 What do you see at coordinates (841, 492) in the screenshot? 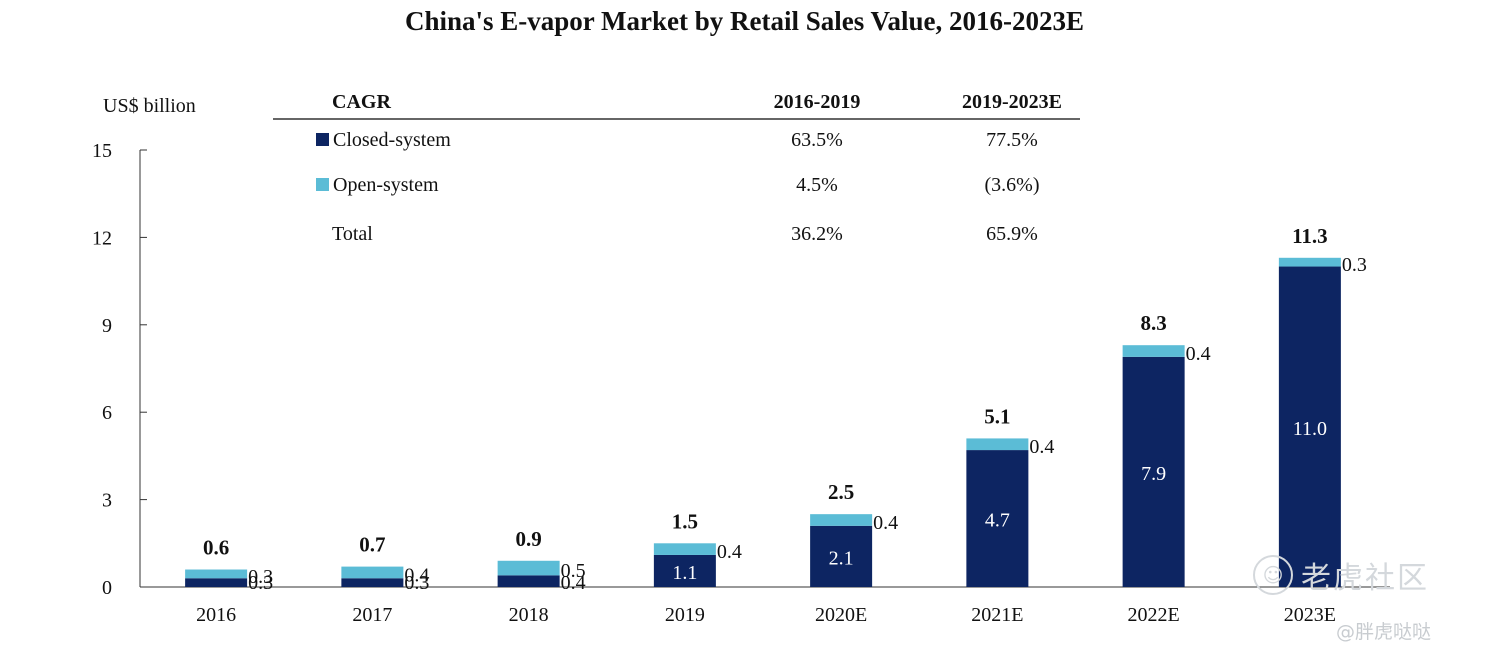
I see `total-label: 2.5` at bounding box center [841, 492].